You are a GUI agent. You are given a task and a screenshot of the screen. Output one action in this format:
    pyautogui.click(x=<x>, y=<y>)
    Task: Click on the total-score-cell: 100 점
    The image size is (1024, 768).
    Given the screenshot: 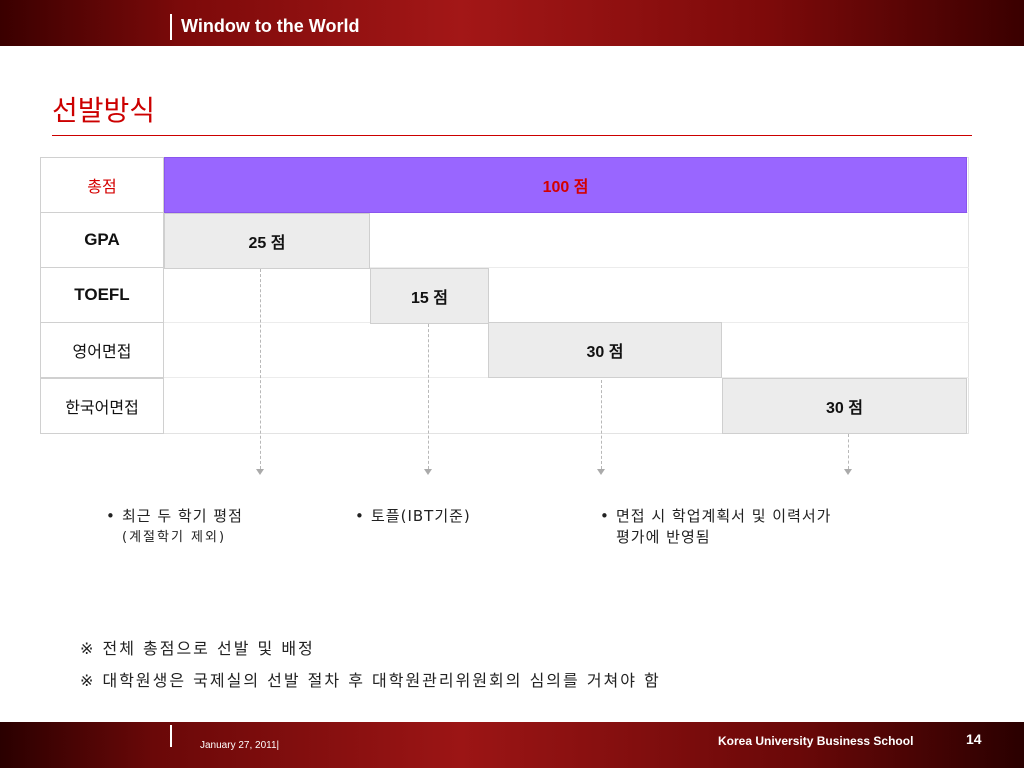 What is the action you would take?
    pyautogui.click(x=565, y=185)
    